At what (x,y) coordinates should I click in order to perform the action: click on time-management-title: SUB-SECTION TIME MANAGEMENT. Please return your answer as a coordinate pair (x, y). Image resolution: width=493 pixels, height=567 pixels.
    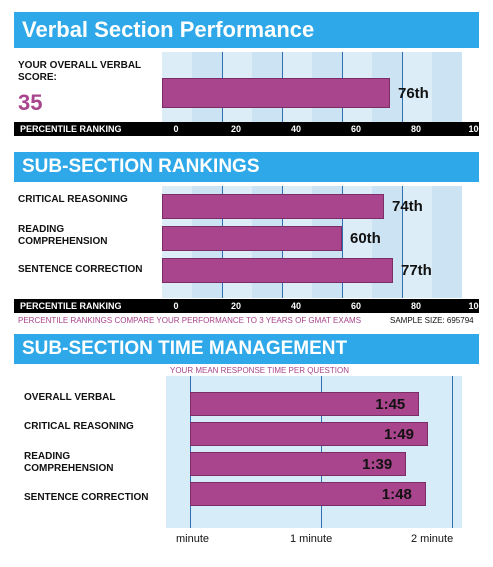
    Looking at the image, I should click on (246, 349).